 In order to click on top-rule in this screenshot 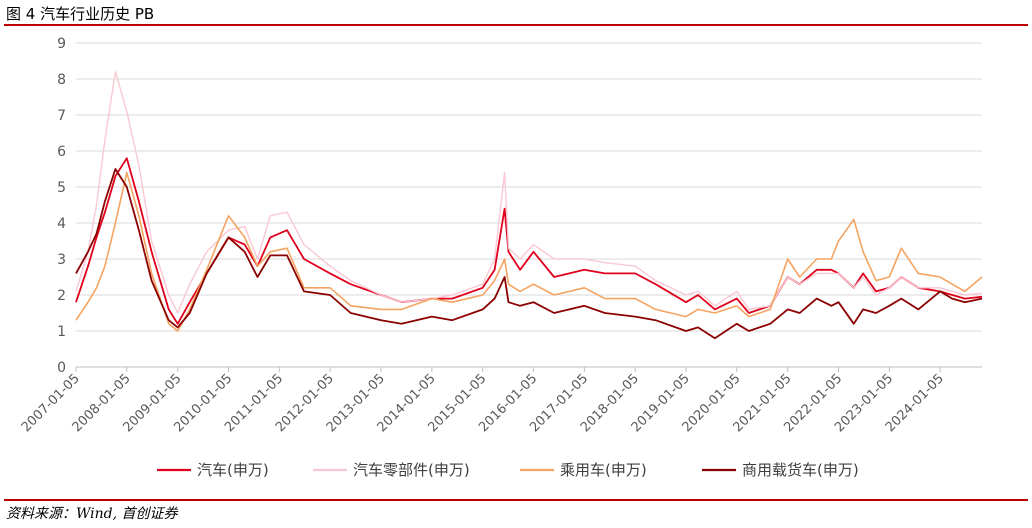, I will do `click(516, 25)`.